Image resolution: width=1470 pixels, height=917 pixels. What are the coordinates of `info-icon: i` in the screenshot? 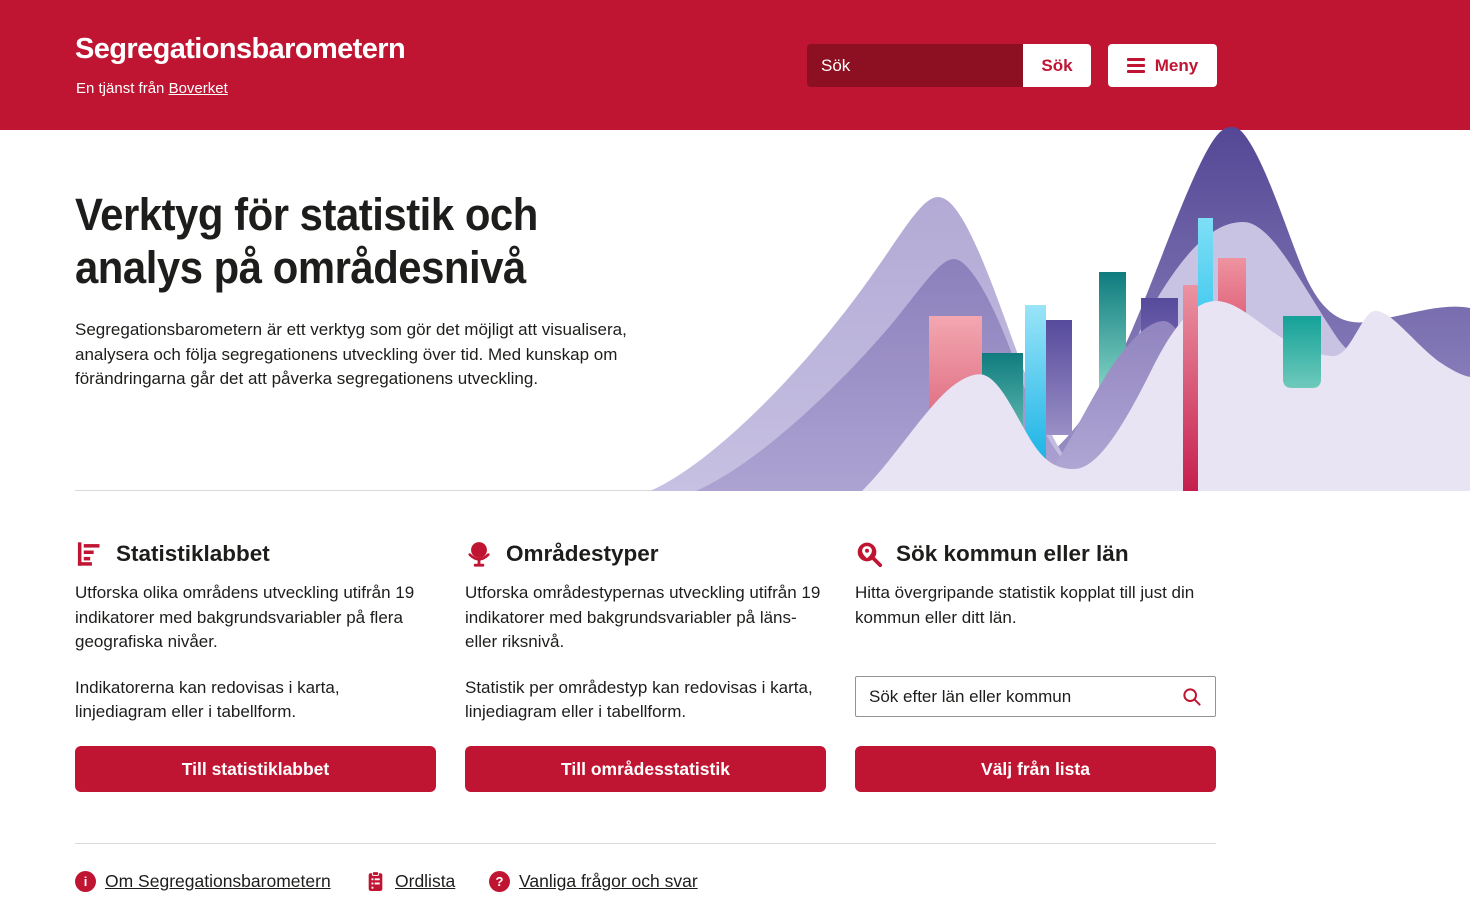 It's located at (85, 881).